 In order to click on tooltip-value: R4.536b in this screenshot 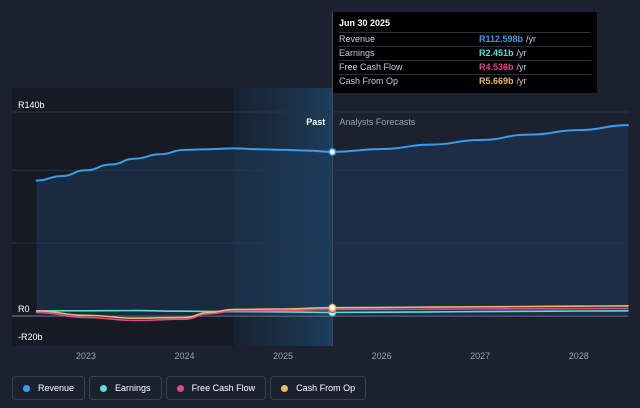, I will do `click(496, 67)`.